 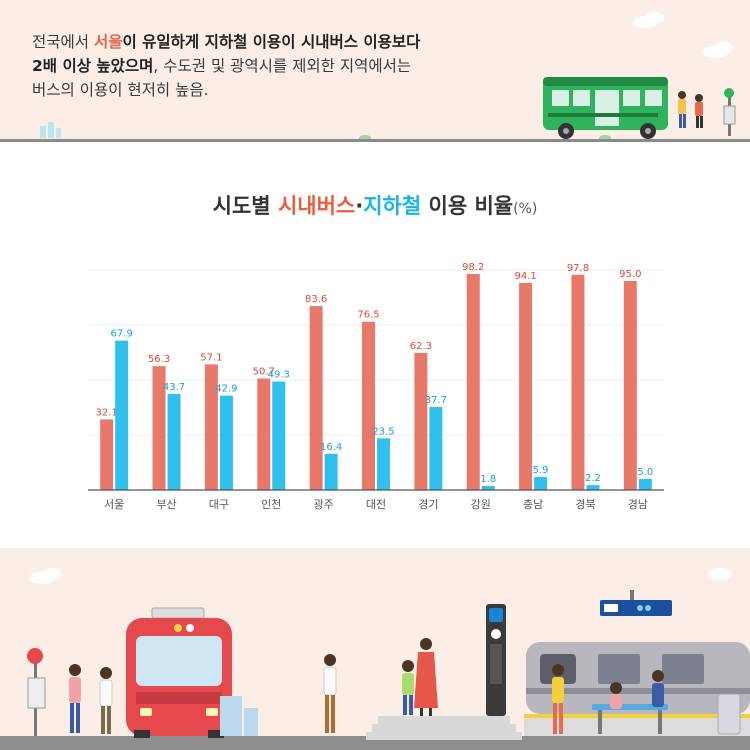 I want to click on data-label-subway: 5.9, so click(x=541, y=470).